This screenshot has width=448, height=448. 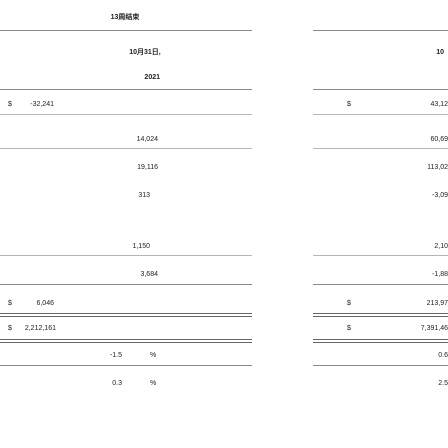 What do you see at coordinates (443, 355) in the screenshot?
I see `value-cell: 0.6` at bounding box center [443, 355].